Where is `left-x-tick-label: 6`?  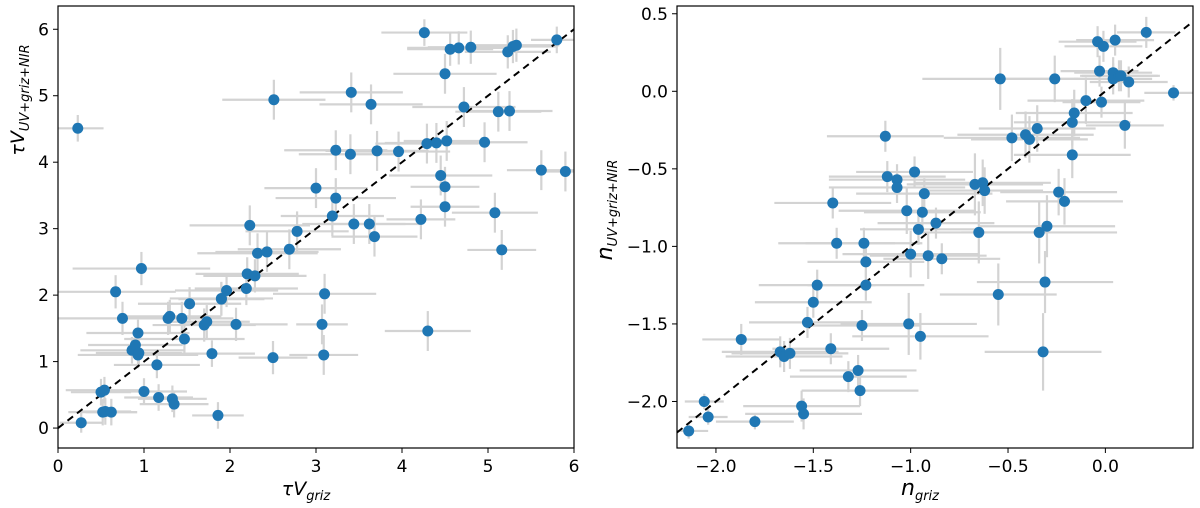 left-x-tick-label: 6 is located at coordinates (574, 467).